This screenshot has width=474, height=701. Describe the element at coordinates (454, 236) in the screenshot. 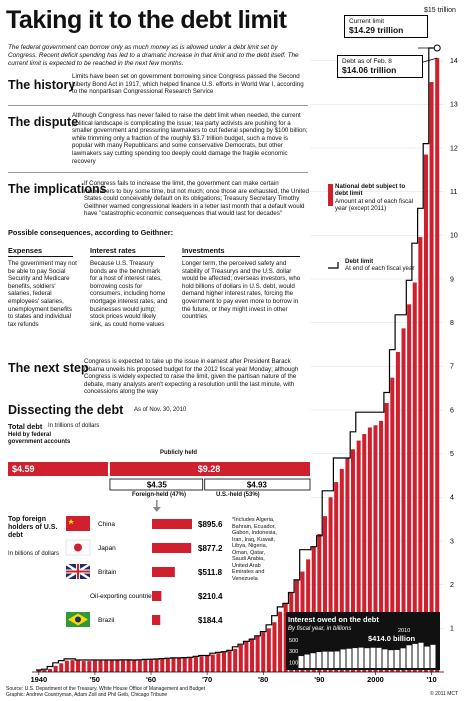

I see `y-tick-label: 10` at that location.